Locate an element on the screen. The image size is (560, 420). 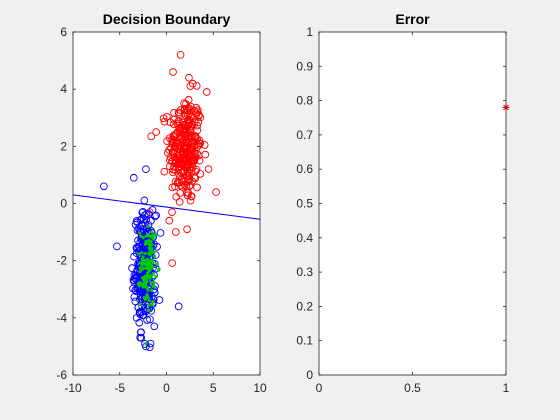
y-tick-label: 0.6 is located at coordinates (304, 169).